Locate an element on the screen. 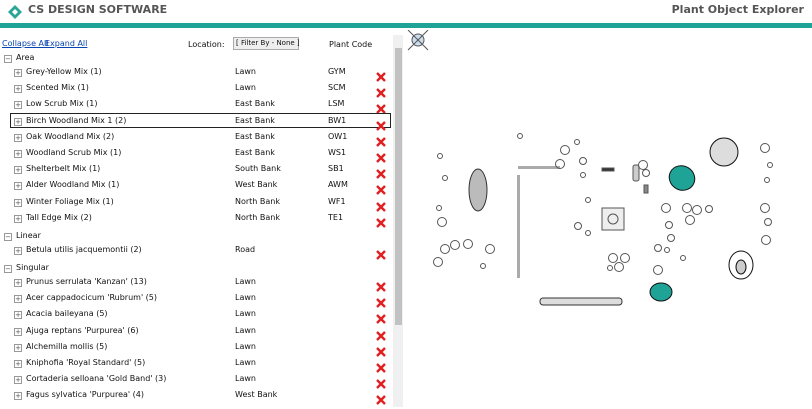 The image size is (812, 409). plant-name: Cortaderia selloana 'Gold Band' (3) is located at coordinates (96, 379).